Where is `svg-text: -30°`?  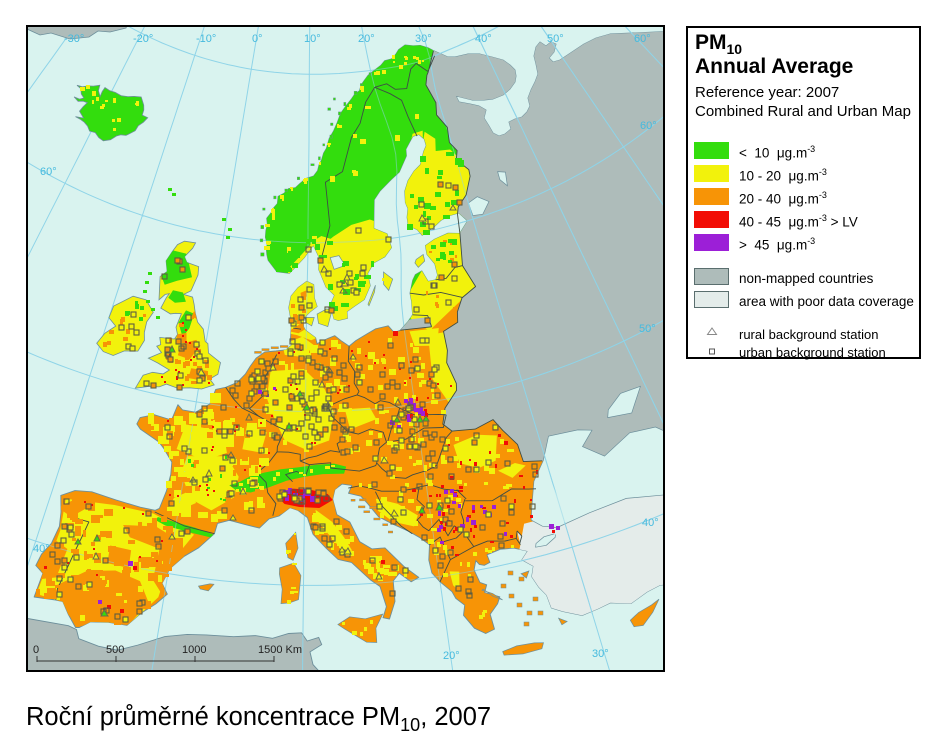
svg-text: -30° is located at coordinates (74, 39).